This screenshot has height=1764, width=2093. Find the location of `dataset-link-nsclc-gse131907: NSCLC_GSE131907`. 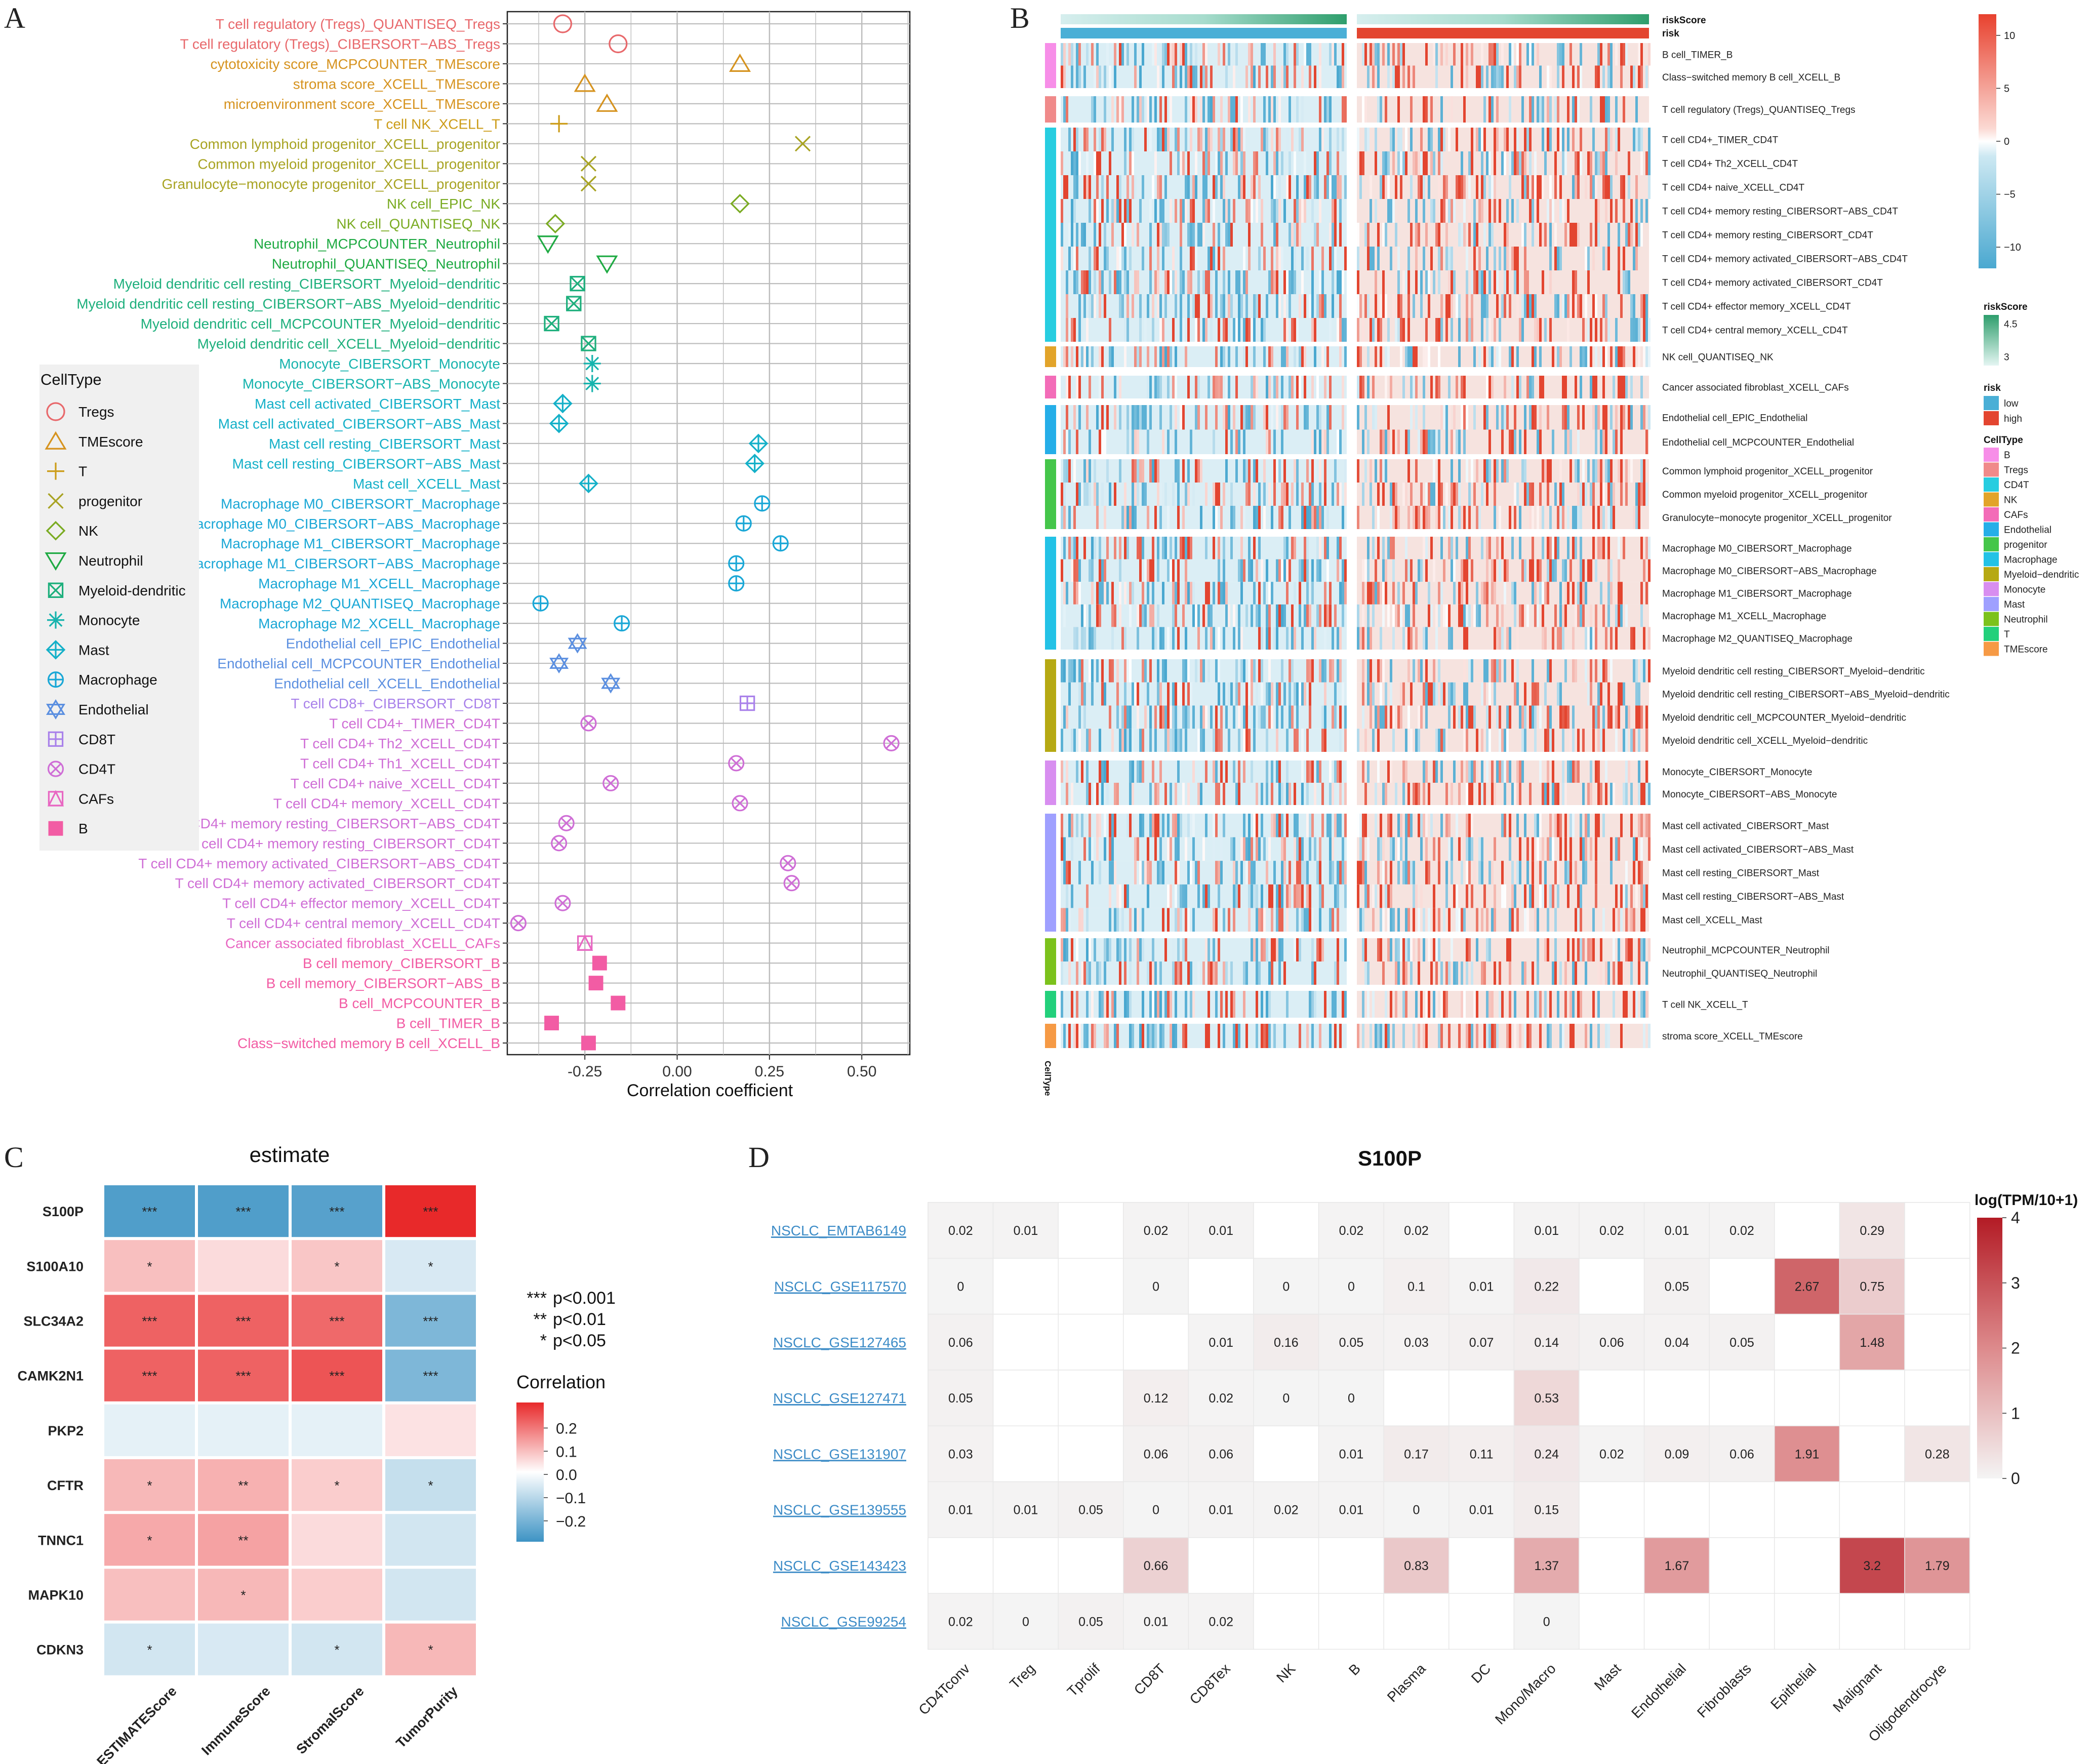

dataset-link-nsclc-gse131907: NSCLC_GSE131907 is located at coordinates (839, 1454).